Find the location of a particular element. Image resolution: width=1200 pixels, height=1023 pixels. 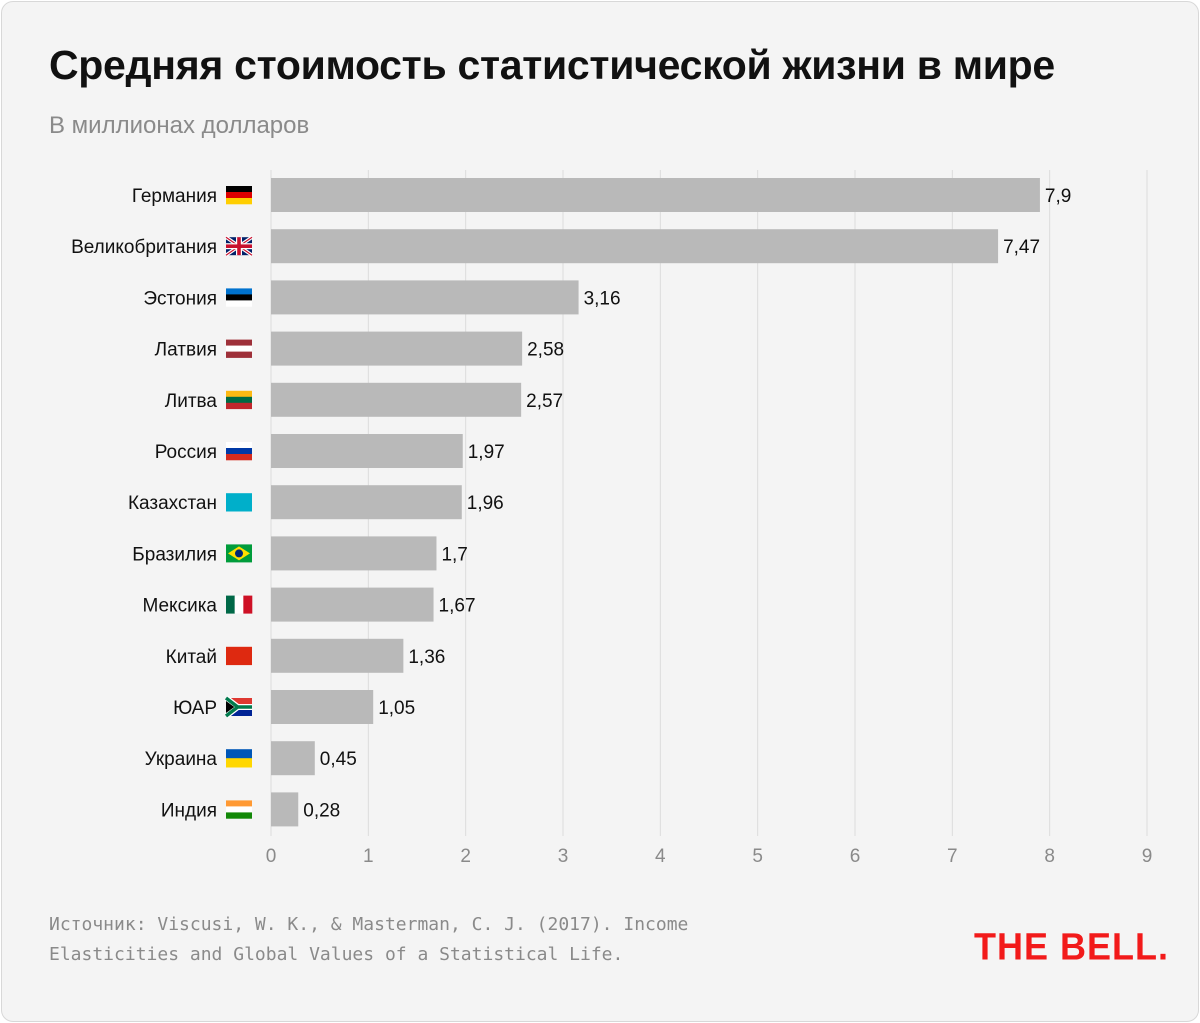

value-label: 2,57 is located at coordinates (544, 401).